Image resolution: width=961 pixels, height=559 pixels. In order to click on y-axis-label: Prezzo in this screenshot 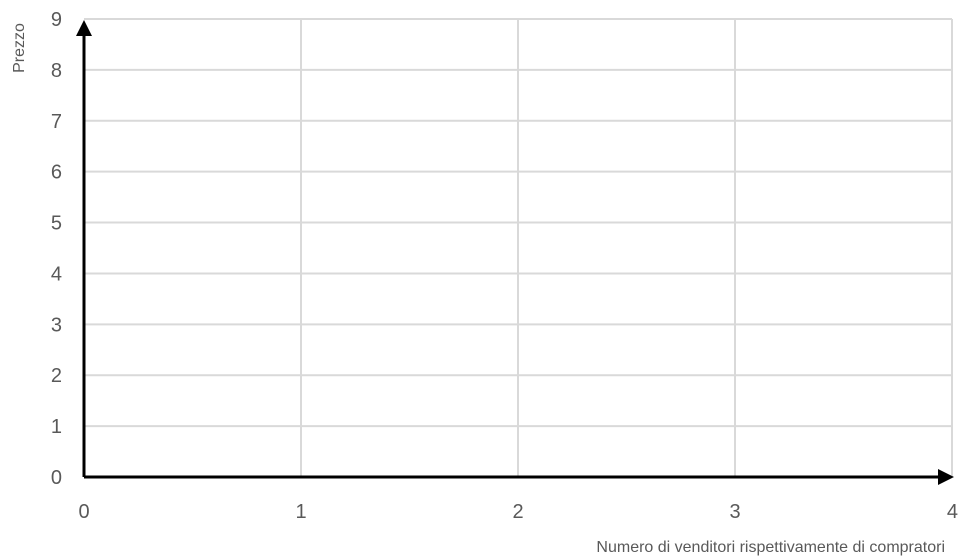, I will do `click(19, 48)`.